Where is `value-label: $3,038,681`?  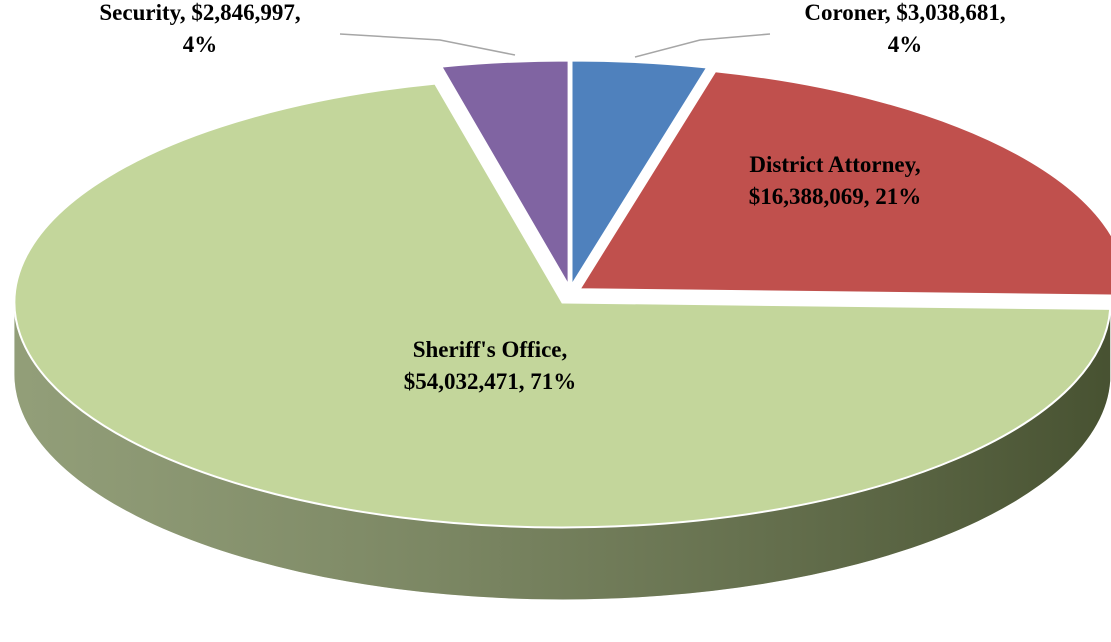 value-label: $3,038,681 is located at coordinates (948, 12).